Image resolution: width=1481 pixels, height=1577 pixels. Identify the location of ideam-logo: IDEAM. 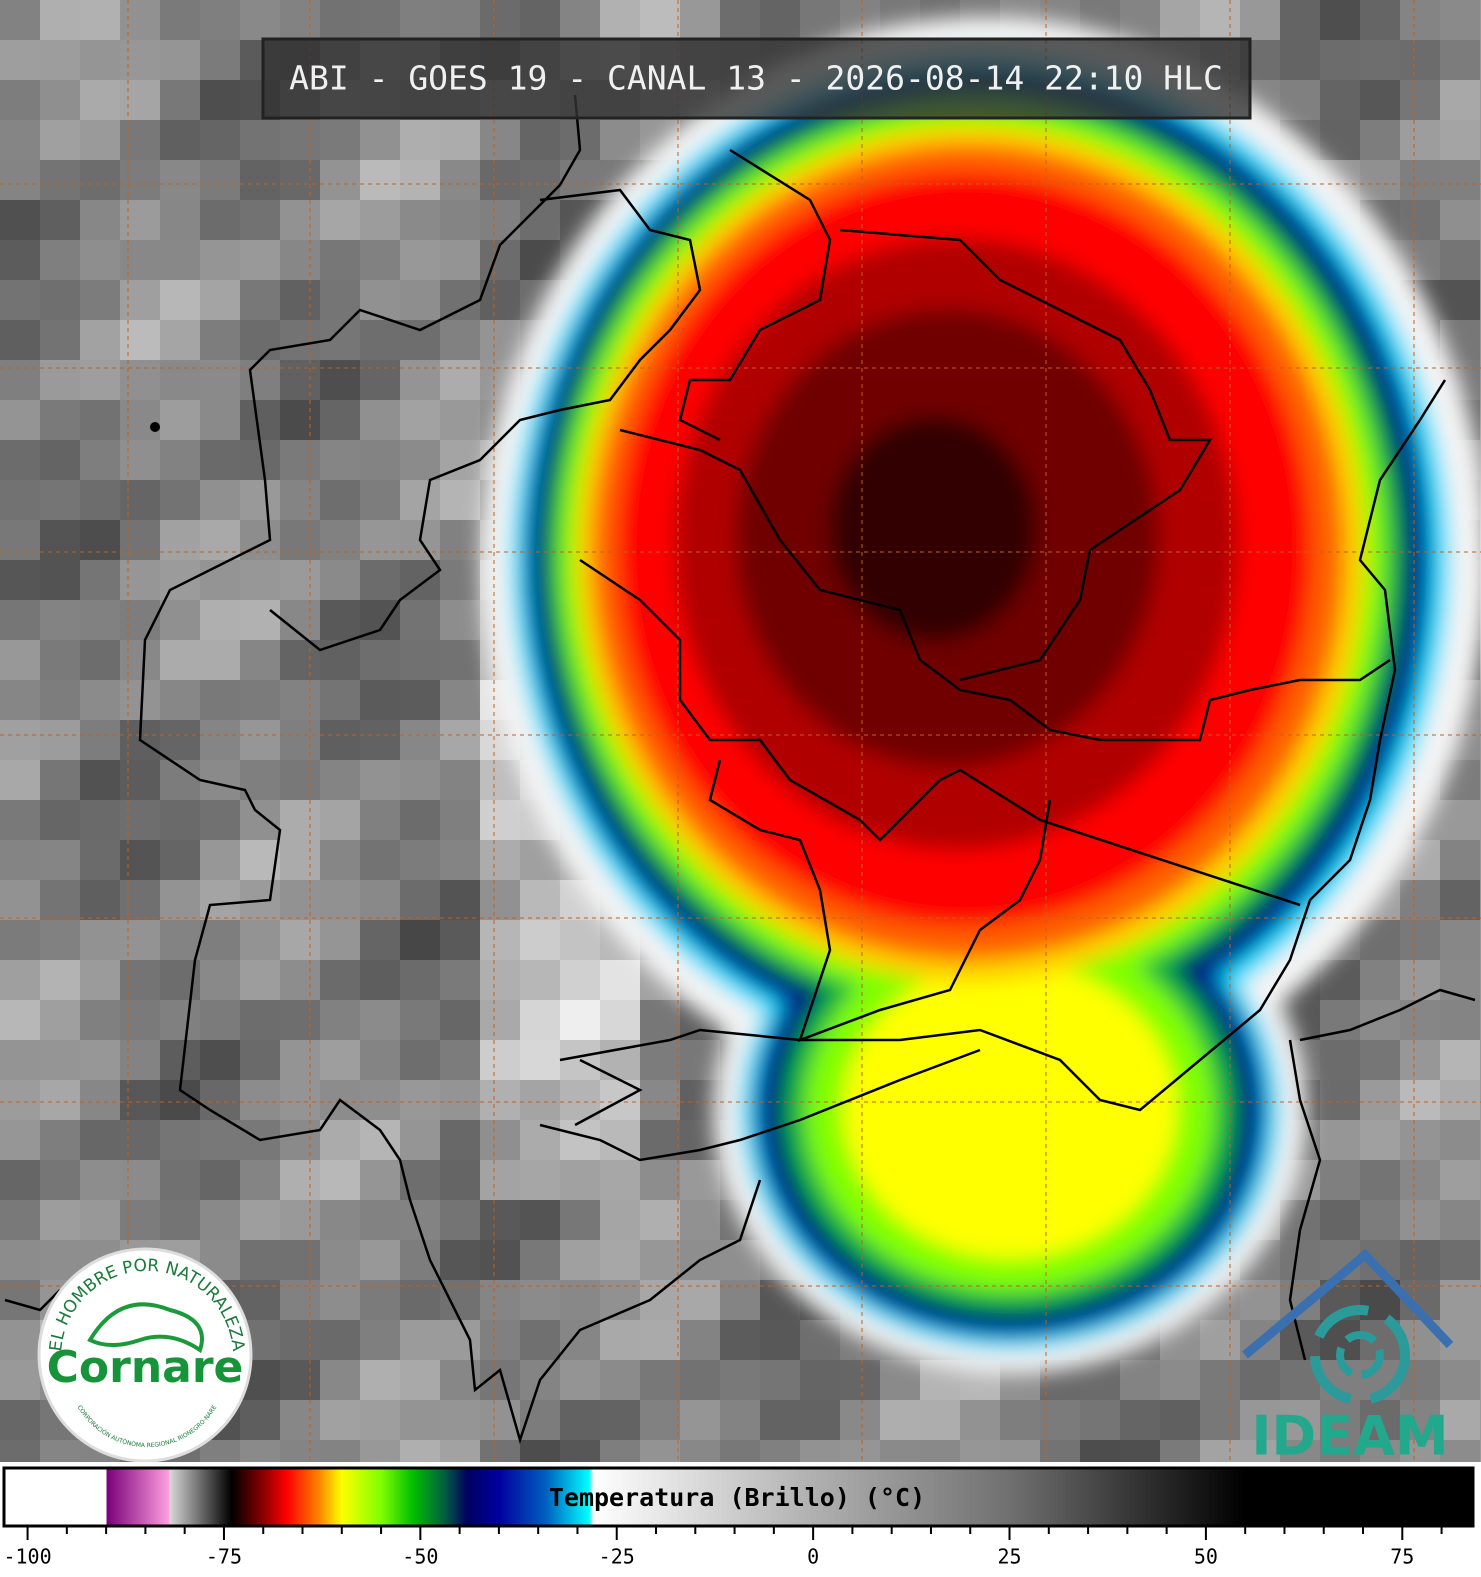
(1348, 1358).